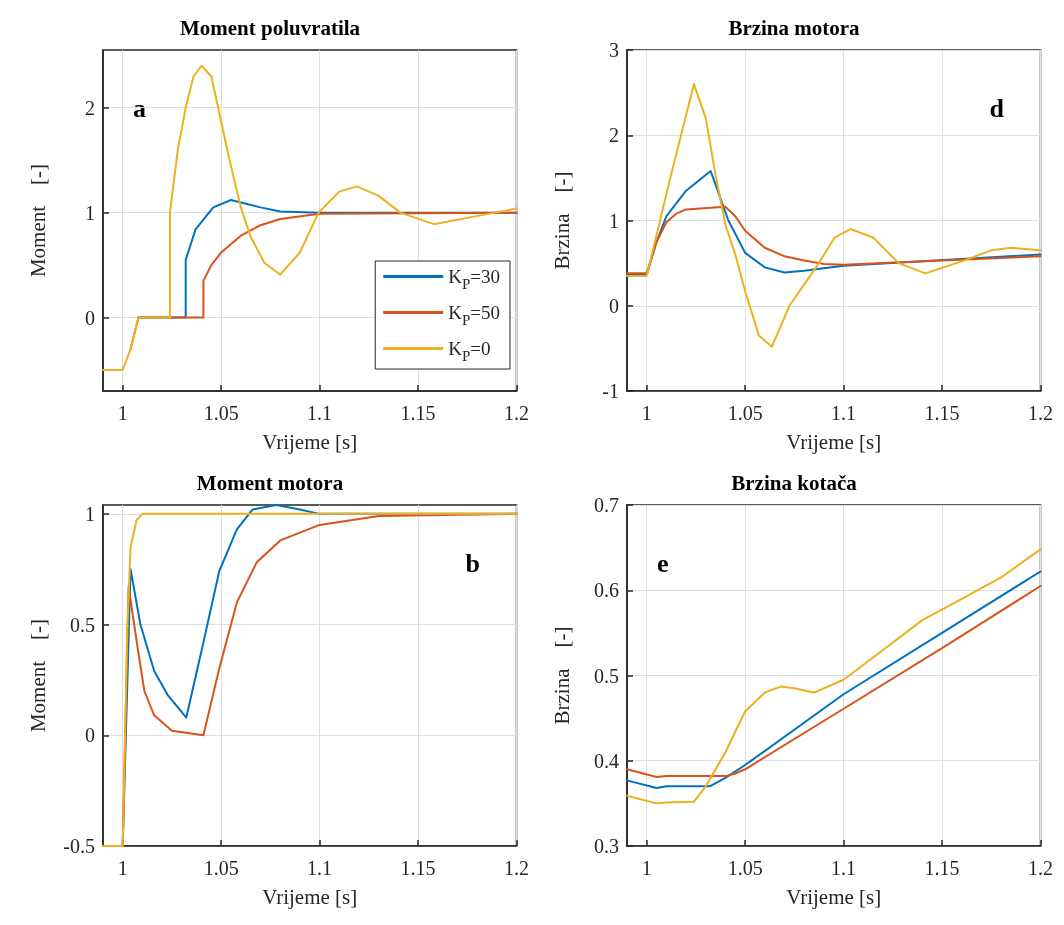  I want to click on annotation: e, so click(663, 563).